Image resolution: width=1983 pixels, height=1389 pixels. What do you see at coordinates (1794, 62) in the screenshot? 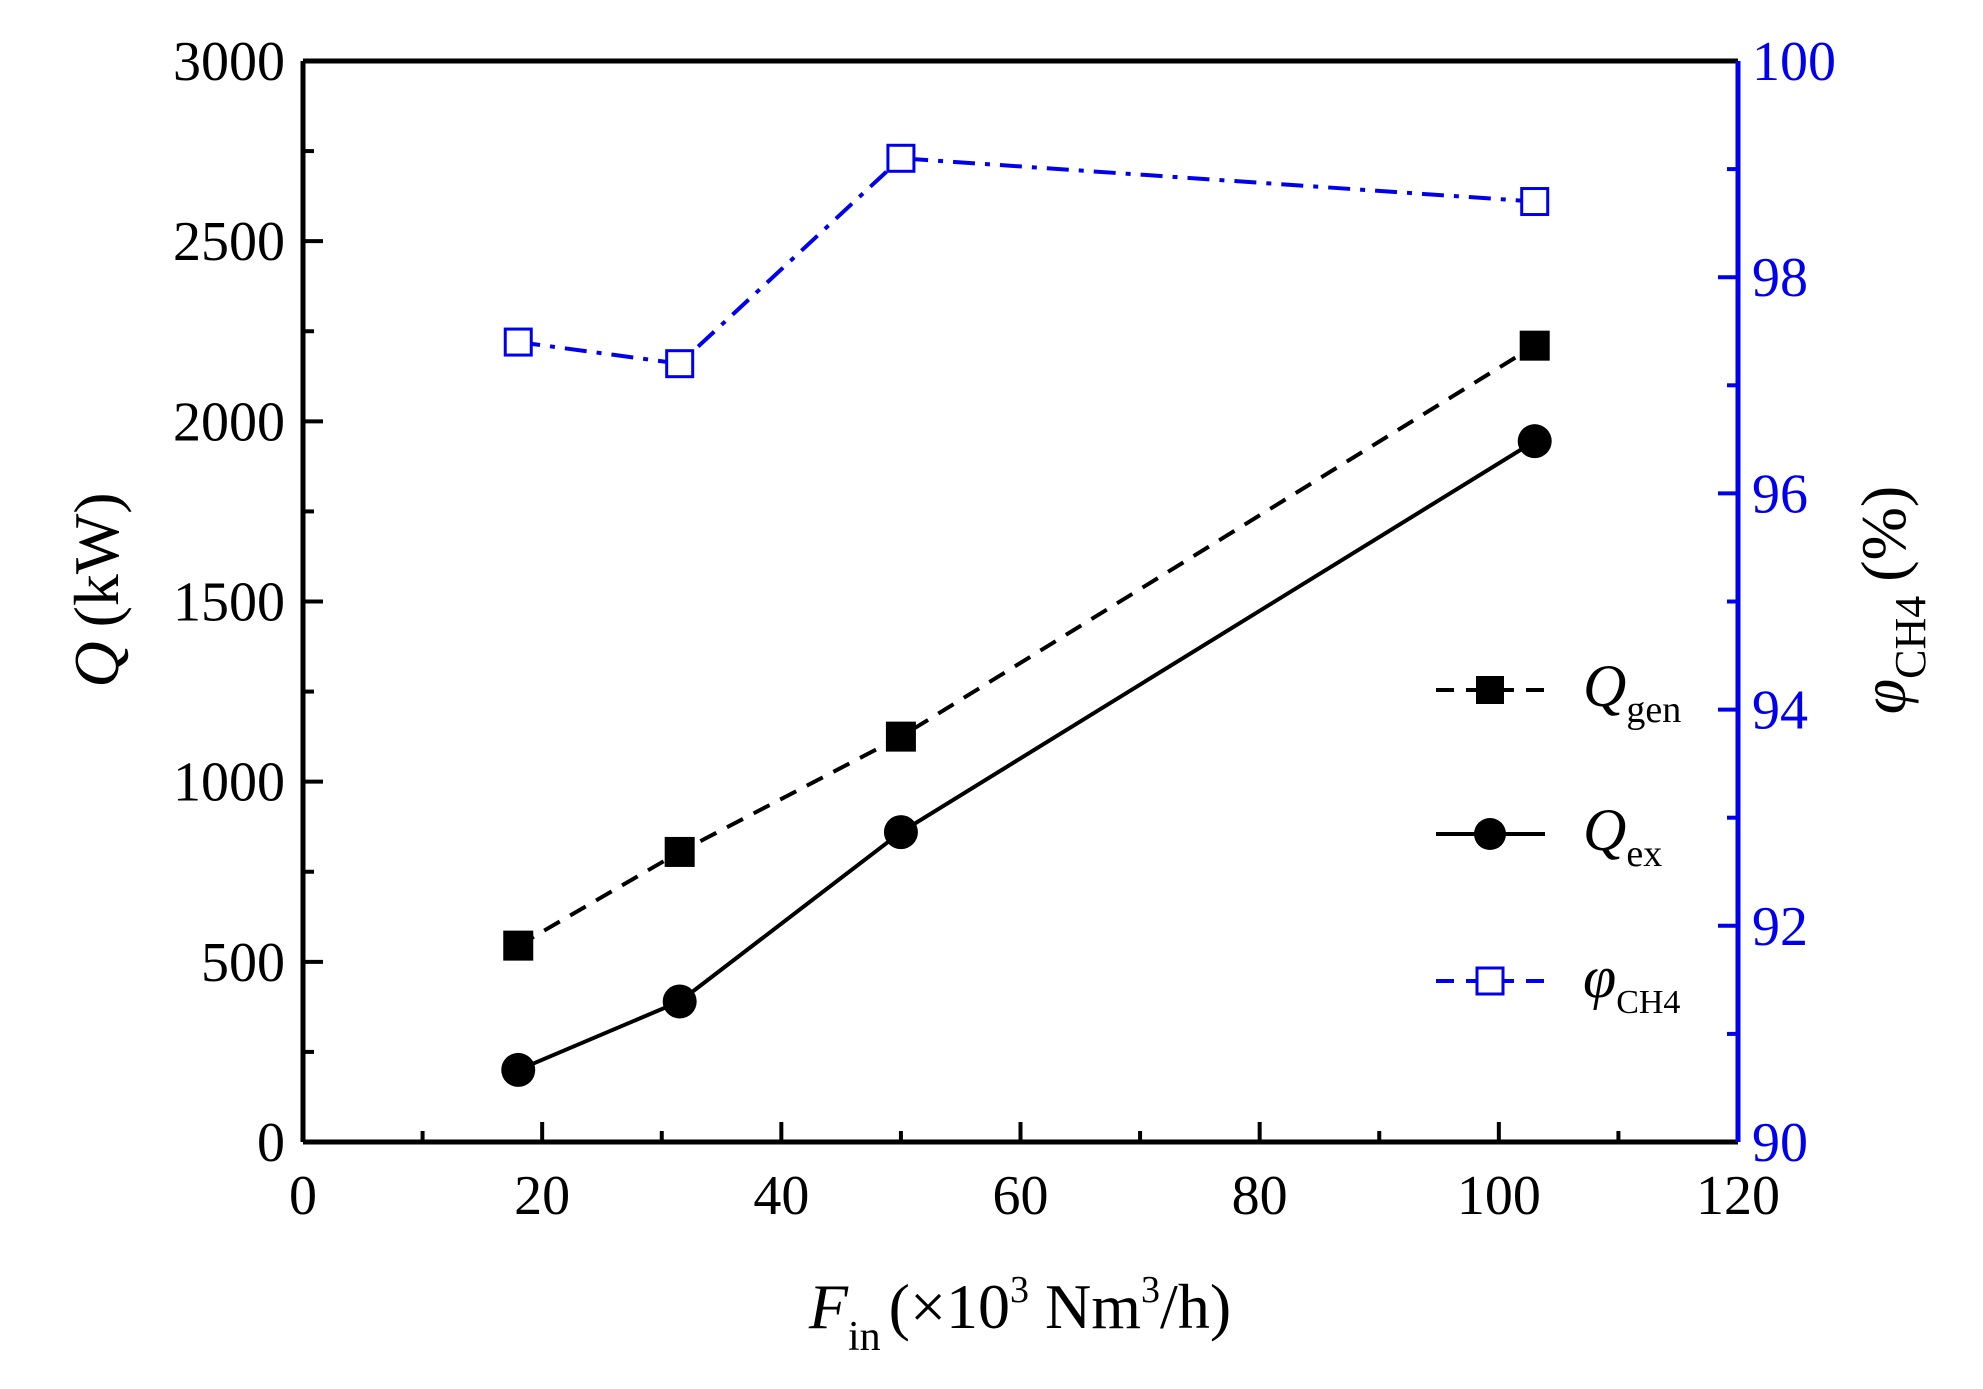
I see `y-right-tick-label-100: 100` at bounding box center [1794, 62].